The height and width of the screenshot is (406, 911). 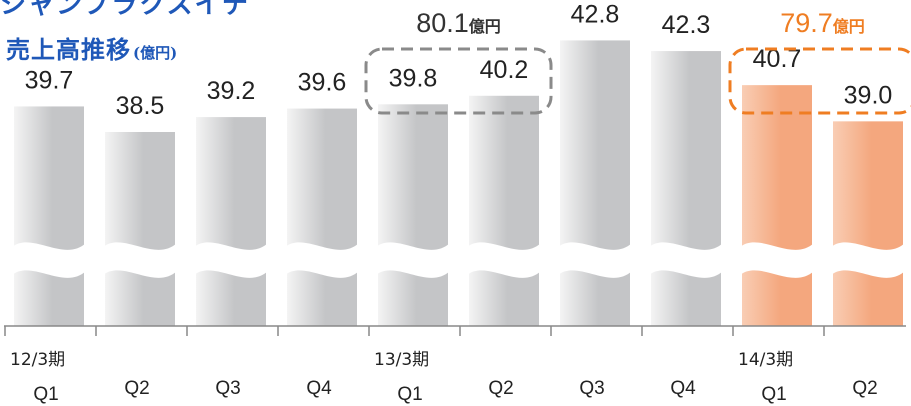 I want to click on value-label-8: 42.3, so click(x=686, y=25).